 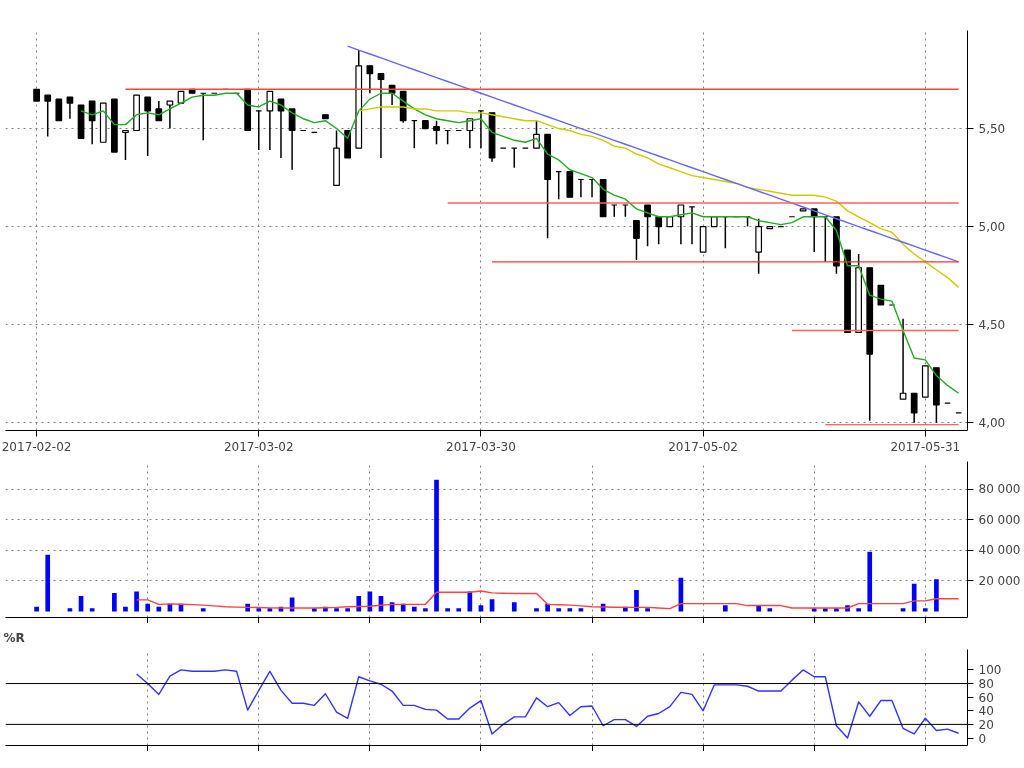 I want to click on y-tick-label: 80, so click(x=986, y=684).